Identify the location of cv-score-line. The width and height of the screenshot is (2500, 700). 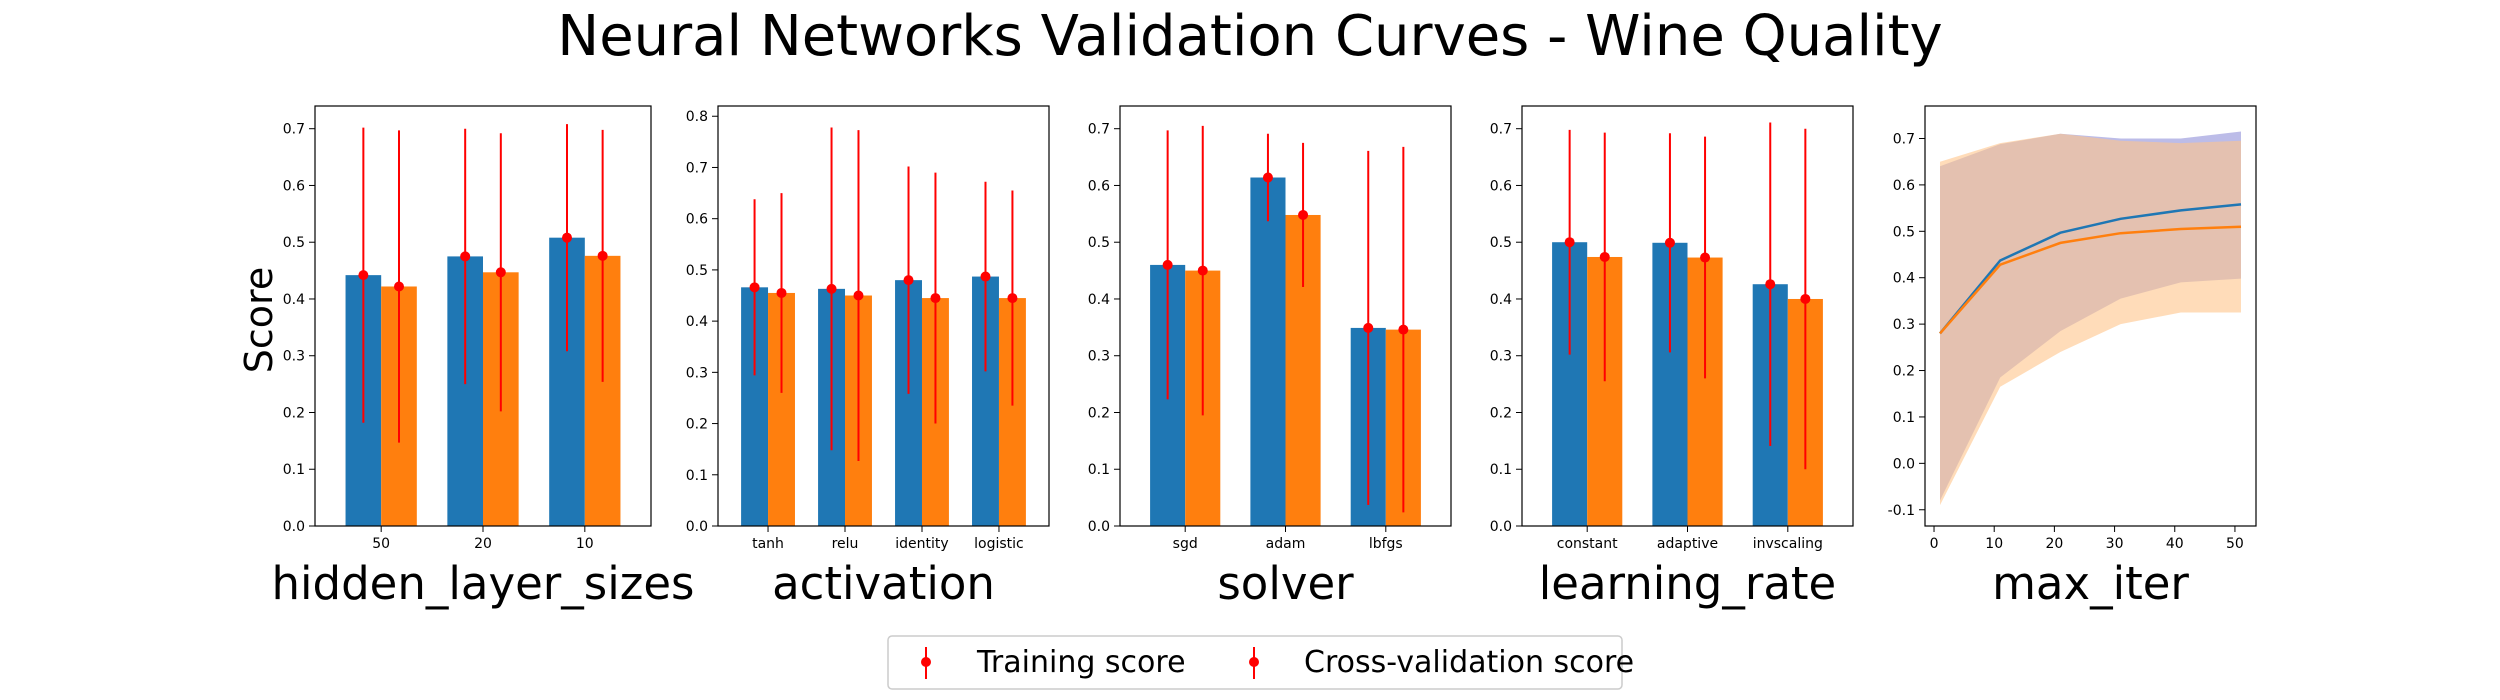
(2090, 280).